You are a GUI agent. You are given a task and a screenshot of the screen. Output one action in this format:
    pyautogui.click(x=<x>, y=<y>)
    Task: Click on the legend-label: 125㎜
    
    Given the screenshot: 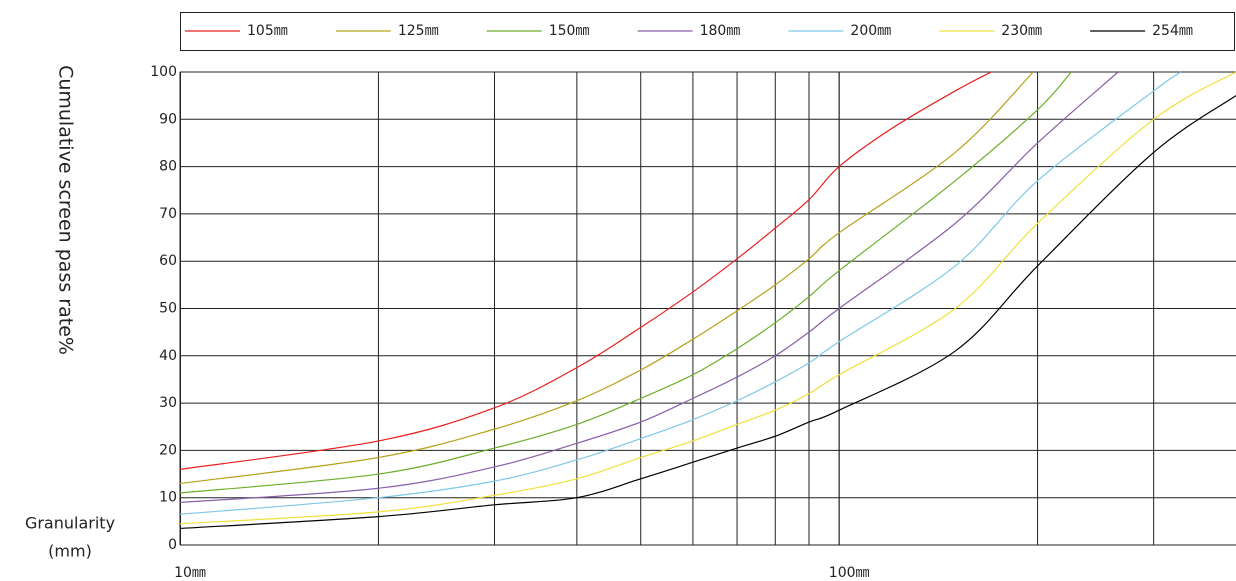 What is the action you would take?
    pyautogui.click(x=418, y=31)
    